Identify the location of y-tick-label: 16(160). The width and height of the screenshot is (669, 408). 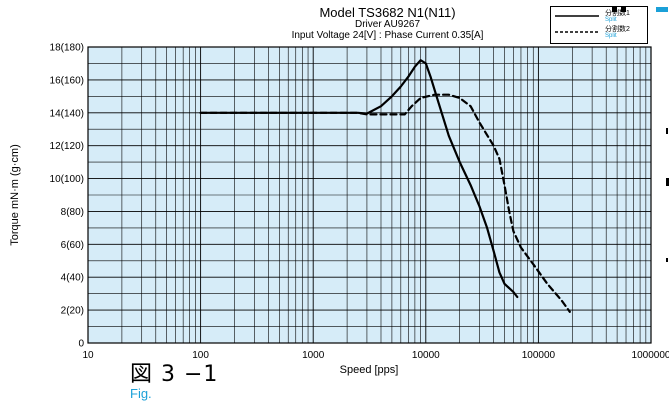
(67, 80).